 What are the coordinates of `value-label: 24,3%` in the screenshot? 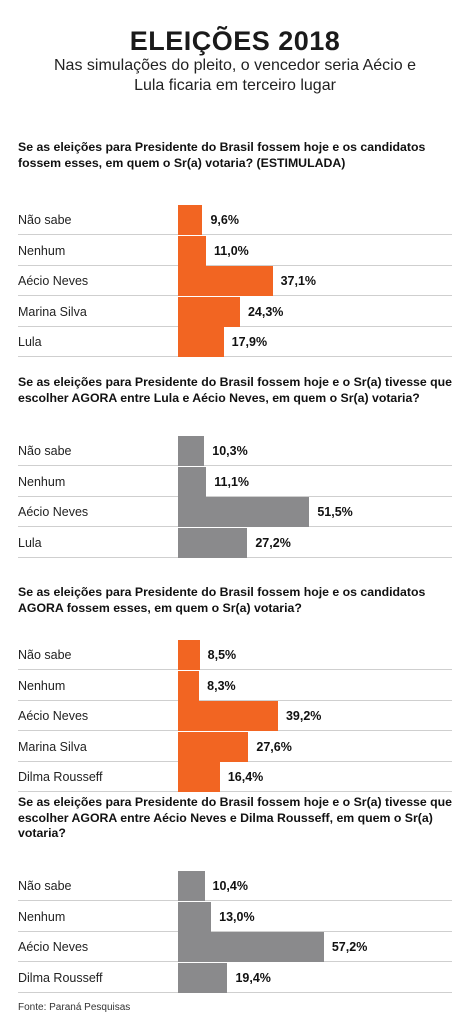 It's located at (265, 311).